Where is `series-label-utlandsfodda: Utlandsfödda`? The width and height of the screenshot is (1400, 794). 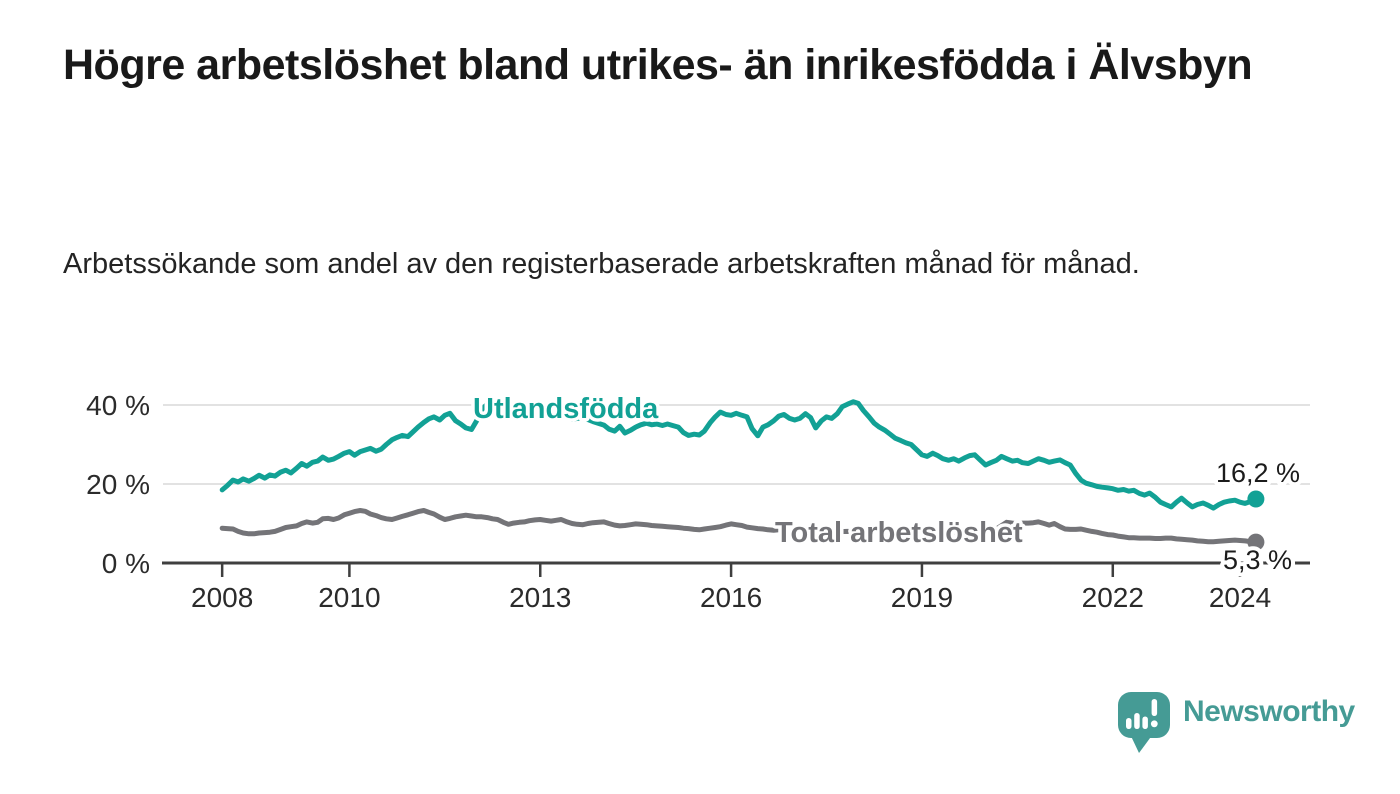 series-label-utlandsfodda: Utlandsfödda is located at coordinates (566, 409).